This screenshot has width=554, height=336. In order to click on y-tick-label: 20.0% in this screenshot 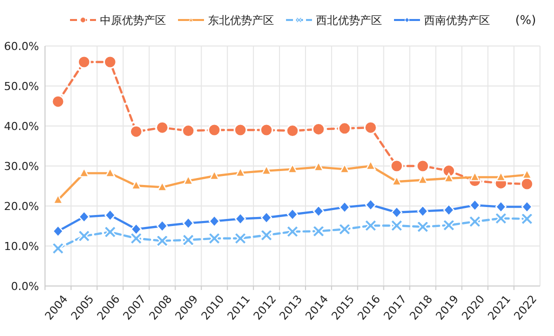, I will do `click(21, 206)`.